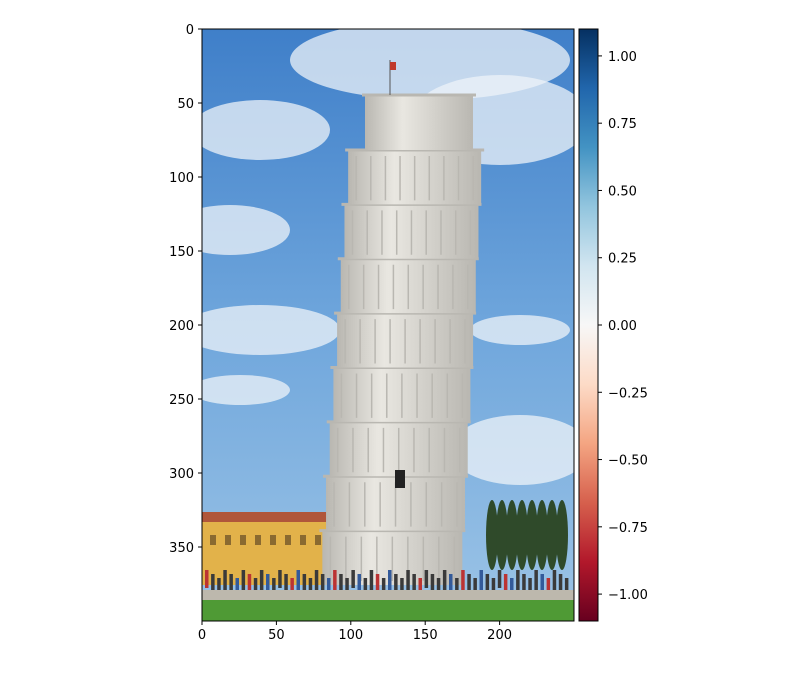 Image resolution: width=798 pixels, height=675 pixels. Describe the element at coordinates (181, 474) in the screenshot. I see `y-tick-label: 300` at that location.